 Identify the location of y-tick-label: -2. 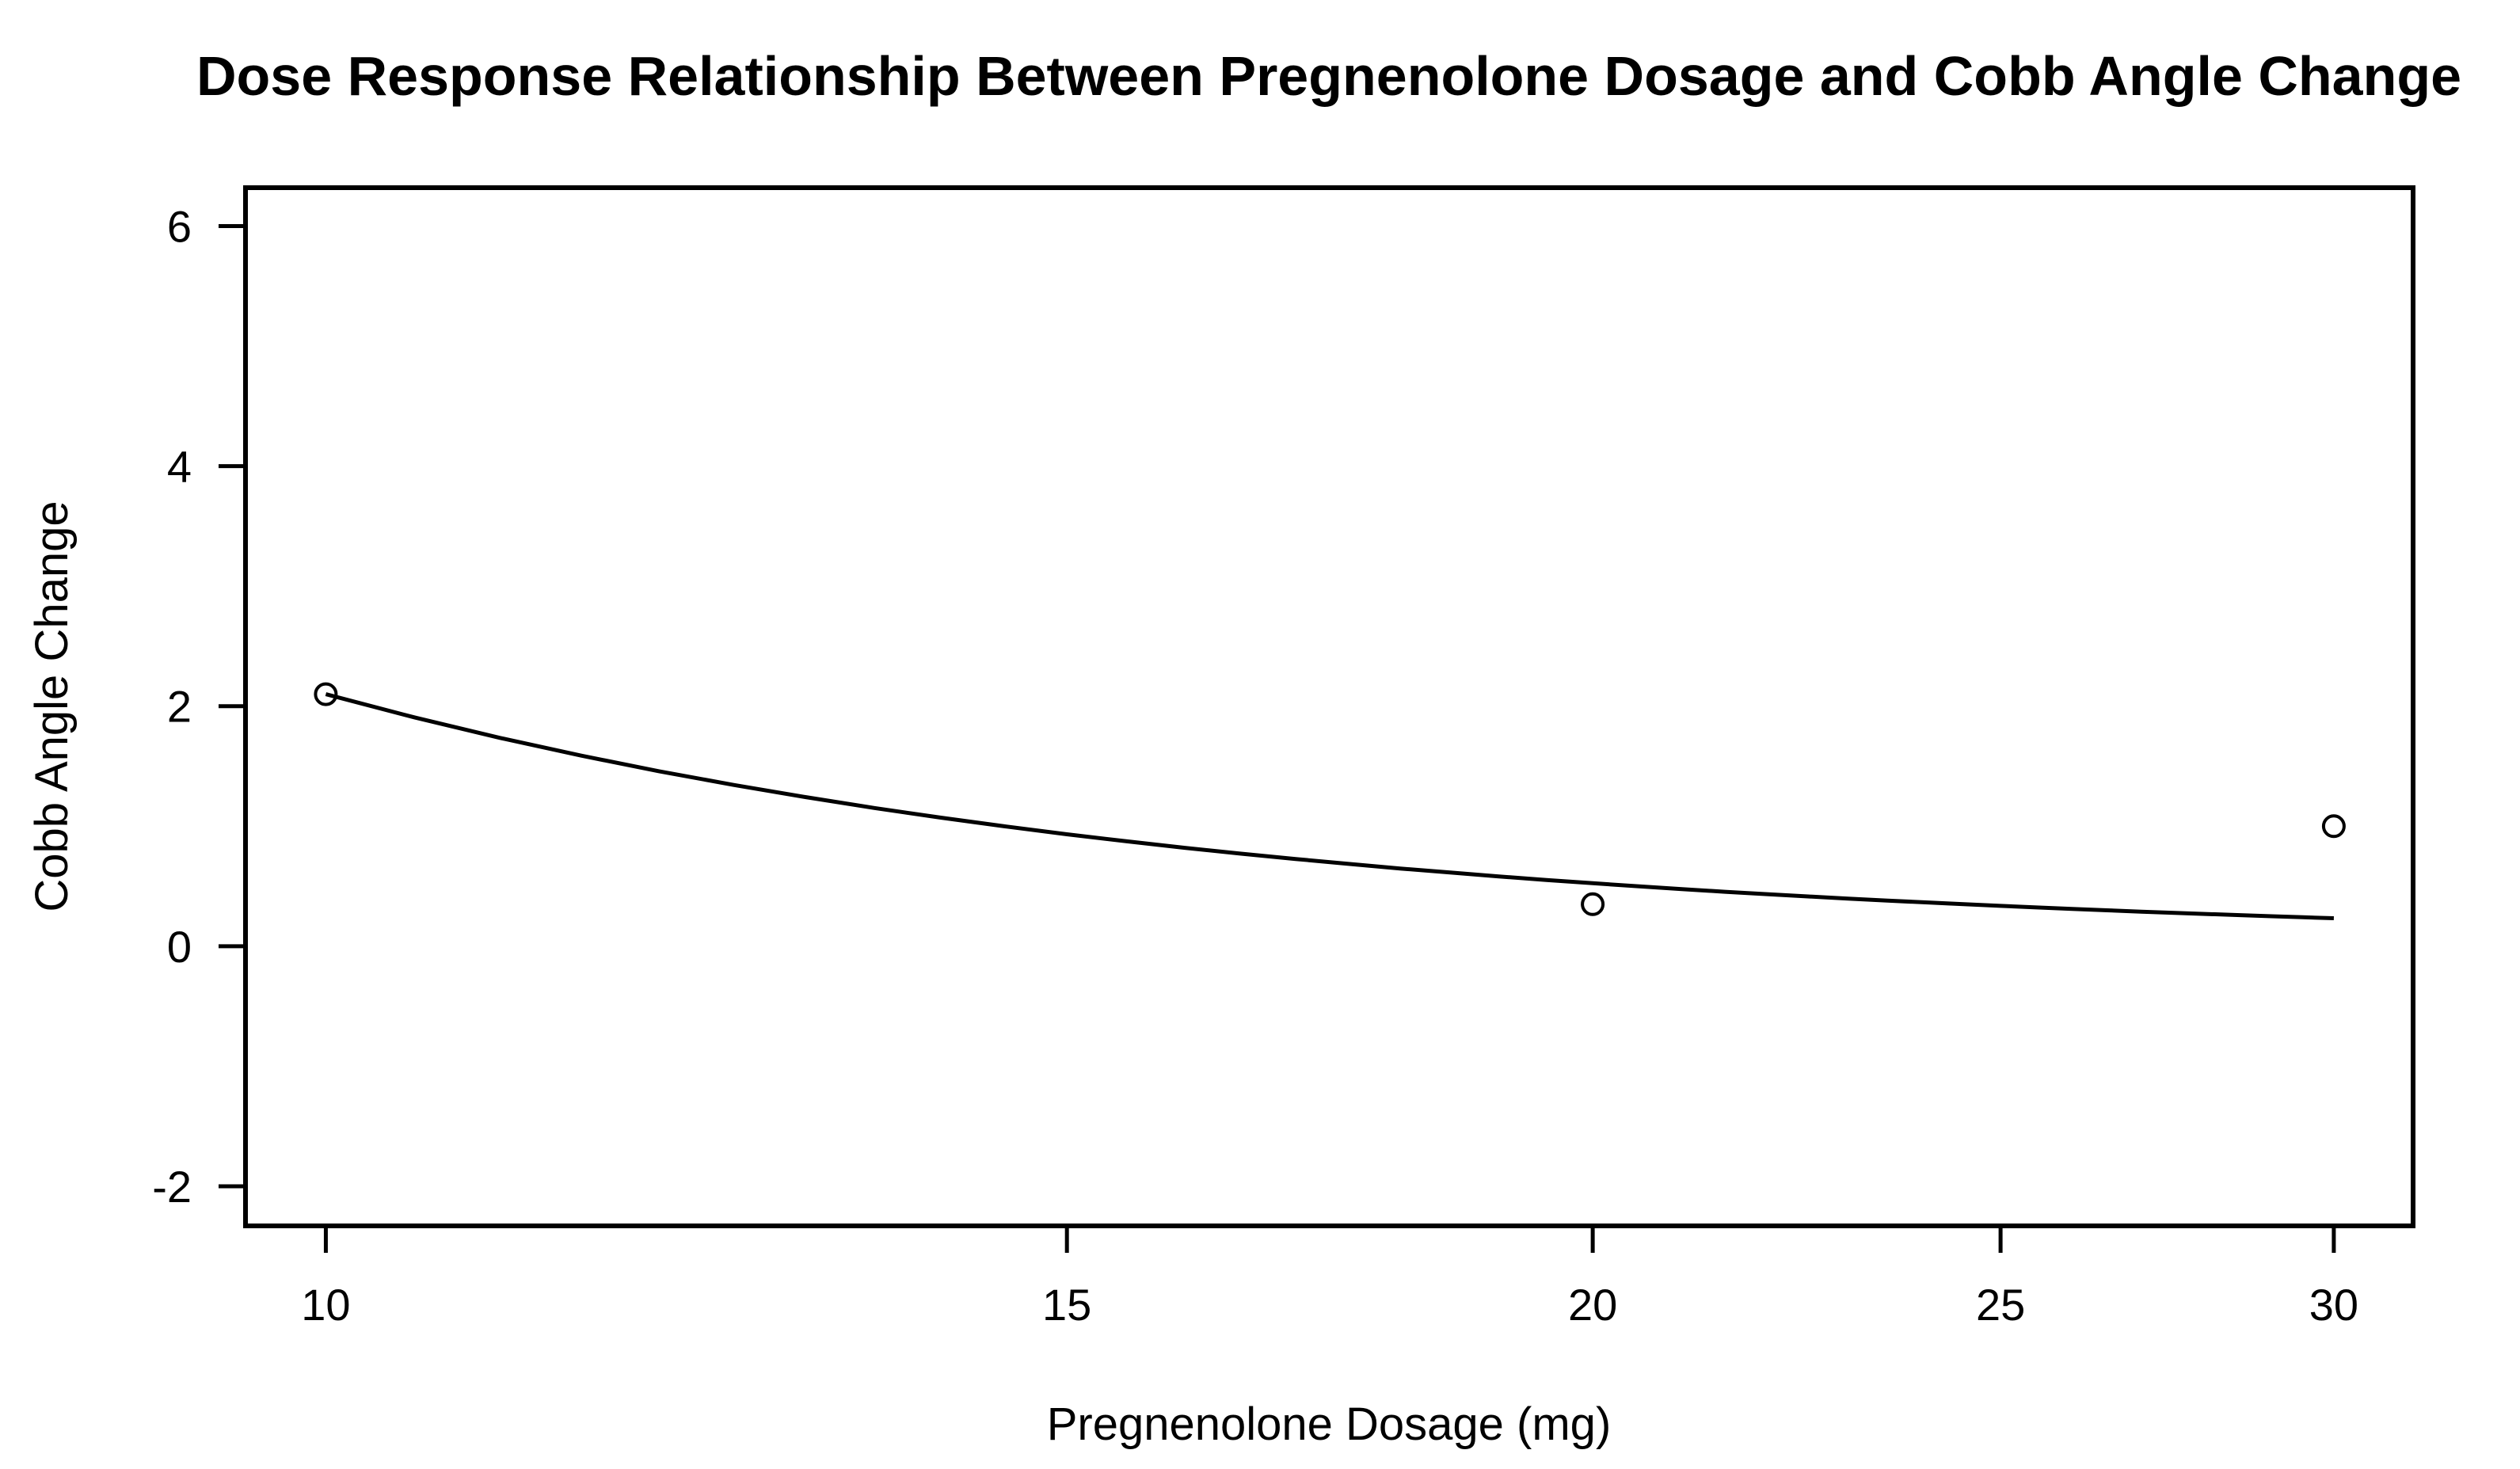
(172, 1187).